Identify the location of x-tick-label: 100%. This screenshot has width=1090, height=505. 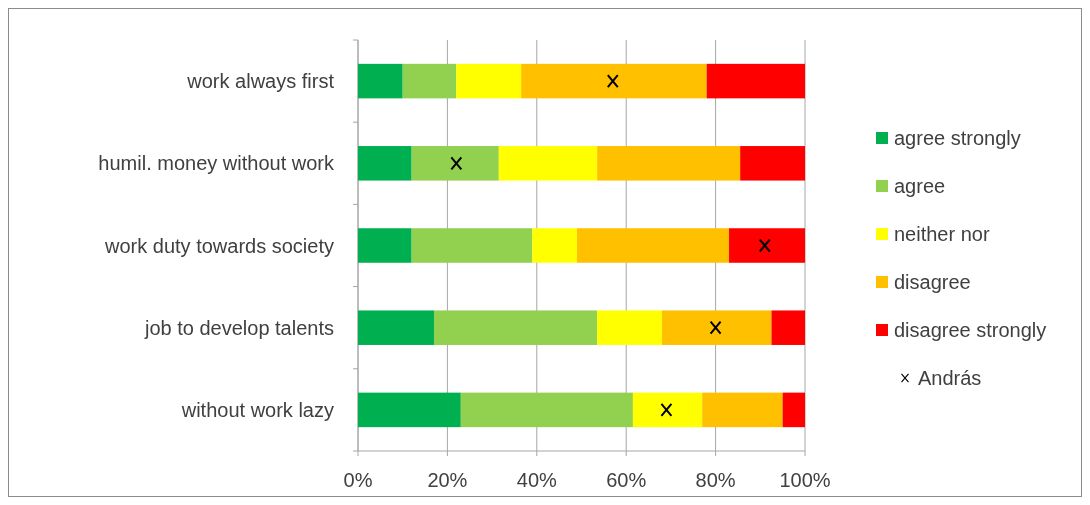
(805, 480).